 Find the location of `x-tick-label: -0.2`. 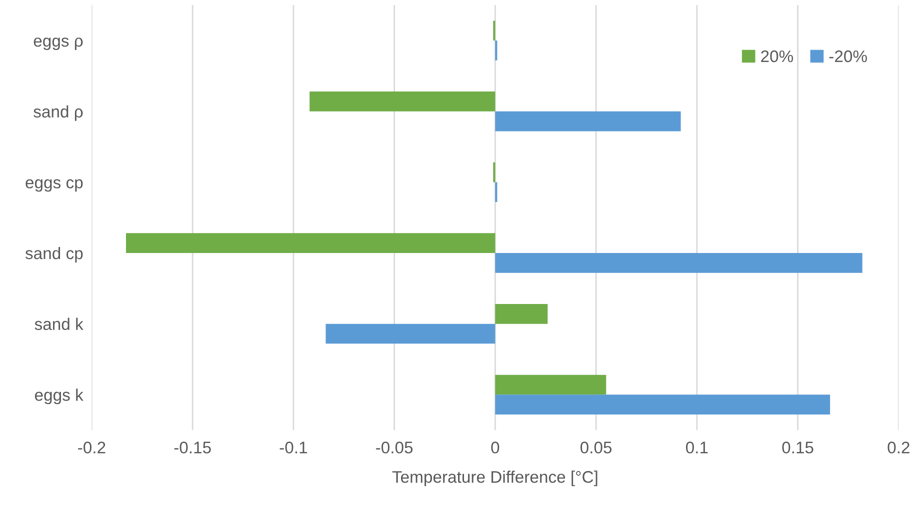

x-tick-label: -0.2 is located at coordinates (92, 448).